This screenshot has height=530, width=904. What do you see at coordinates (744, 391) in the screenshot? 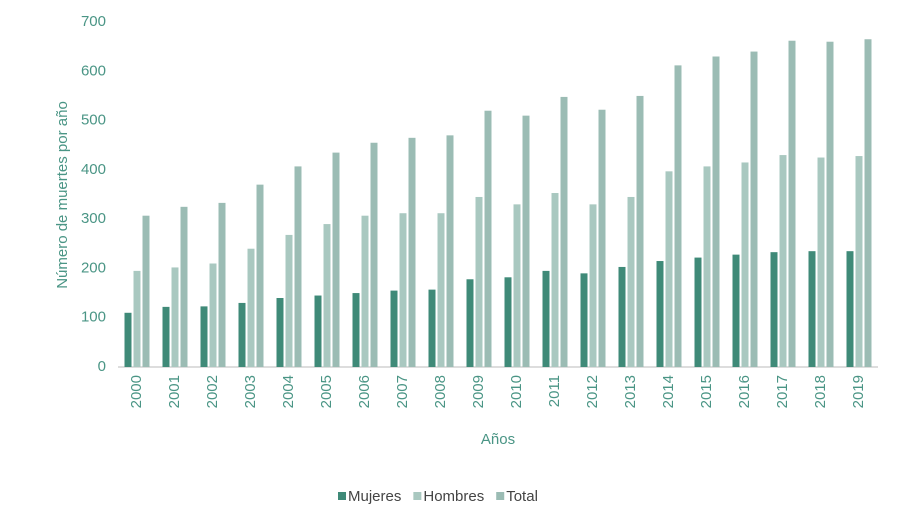
I see `x-tick-label: 2016` at bounding box center [744, 391].